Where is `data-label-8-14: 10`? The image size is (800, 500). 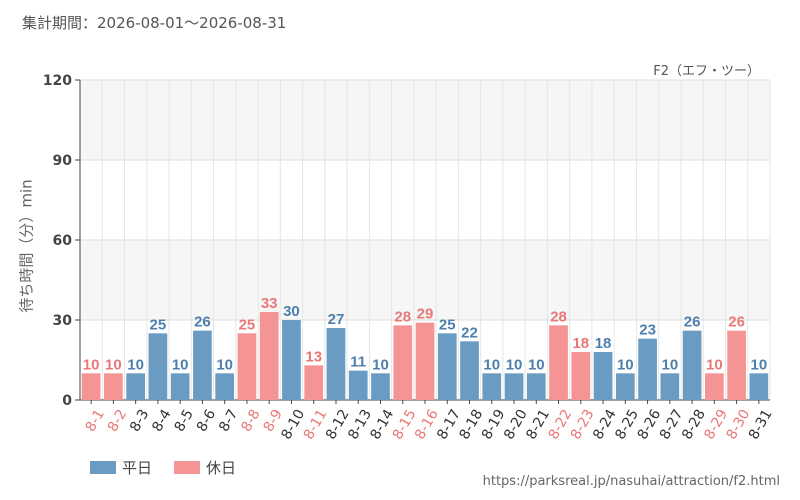 data-label-8-14: 10 is located at coordinates (380, 364).